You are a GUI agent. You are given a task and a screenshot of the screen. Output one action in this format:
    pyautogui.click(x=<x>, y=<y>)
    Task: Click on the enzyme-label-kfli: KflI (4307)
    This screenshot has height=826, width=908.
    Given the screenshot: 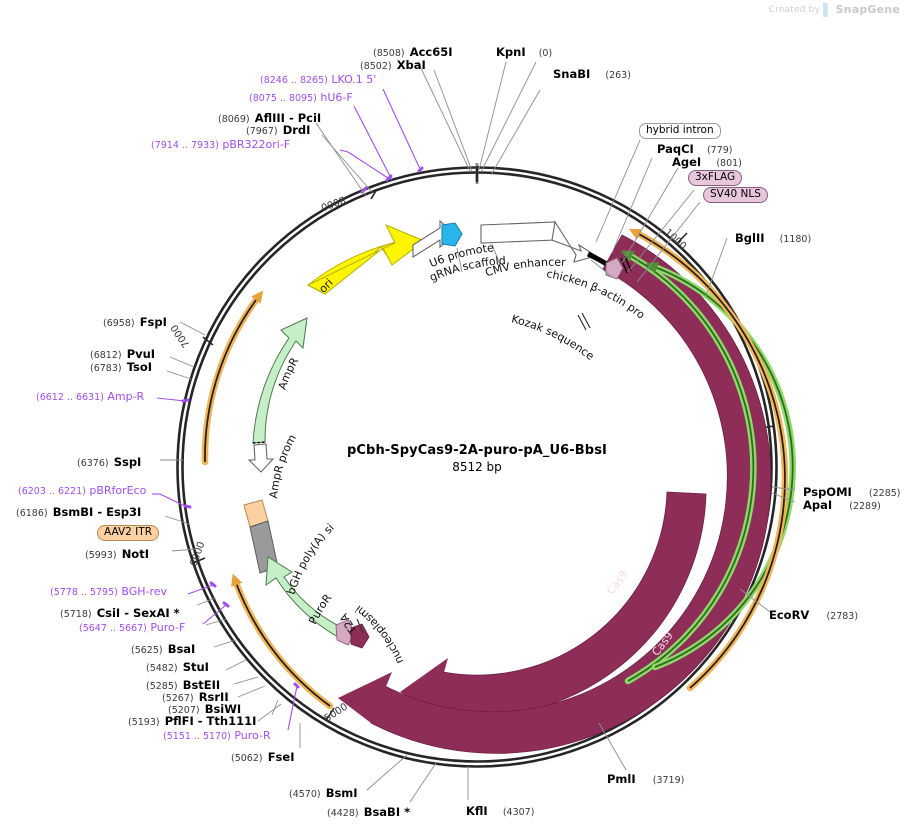 What is the action you would take?
    pyautogui.click(x=500, y=811)
    